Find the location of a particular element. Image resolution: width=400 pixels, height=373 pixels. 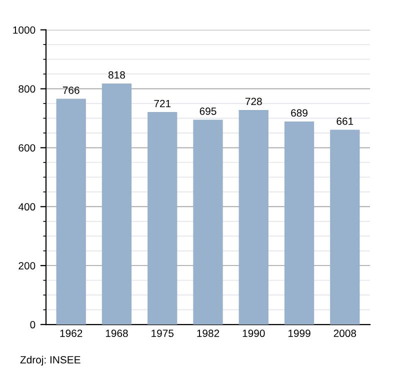

y-tick-label: 600 is located at coordinates (27, 148).